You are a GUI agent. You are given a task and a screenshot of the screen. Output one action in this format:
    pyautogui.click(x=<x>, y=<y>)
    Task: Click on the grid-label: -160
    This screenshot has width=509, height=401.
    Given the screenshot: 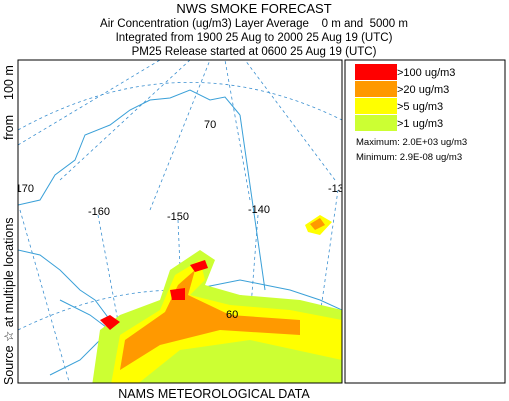 What is the action you would take?
    pyautogui.click(x=99, y=212)
    